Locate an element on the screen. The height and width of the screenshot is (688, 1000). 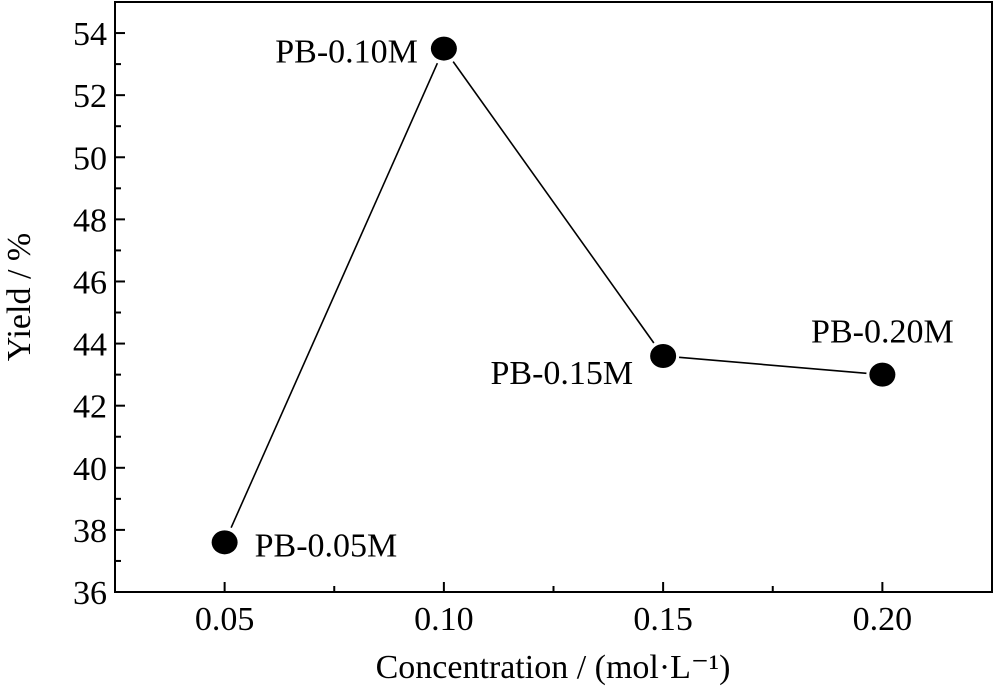
y-tick-label: 48 is located at coordinates (90, 220).